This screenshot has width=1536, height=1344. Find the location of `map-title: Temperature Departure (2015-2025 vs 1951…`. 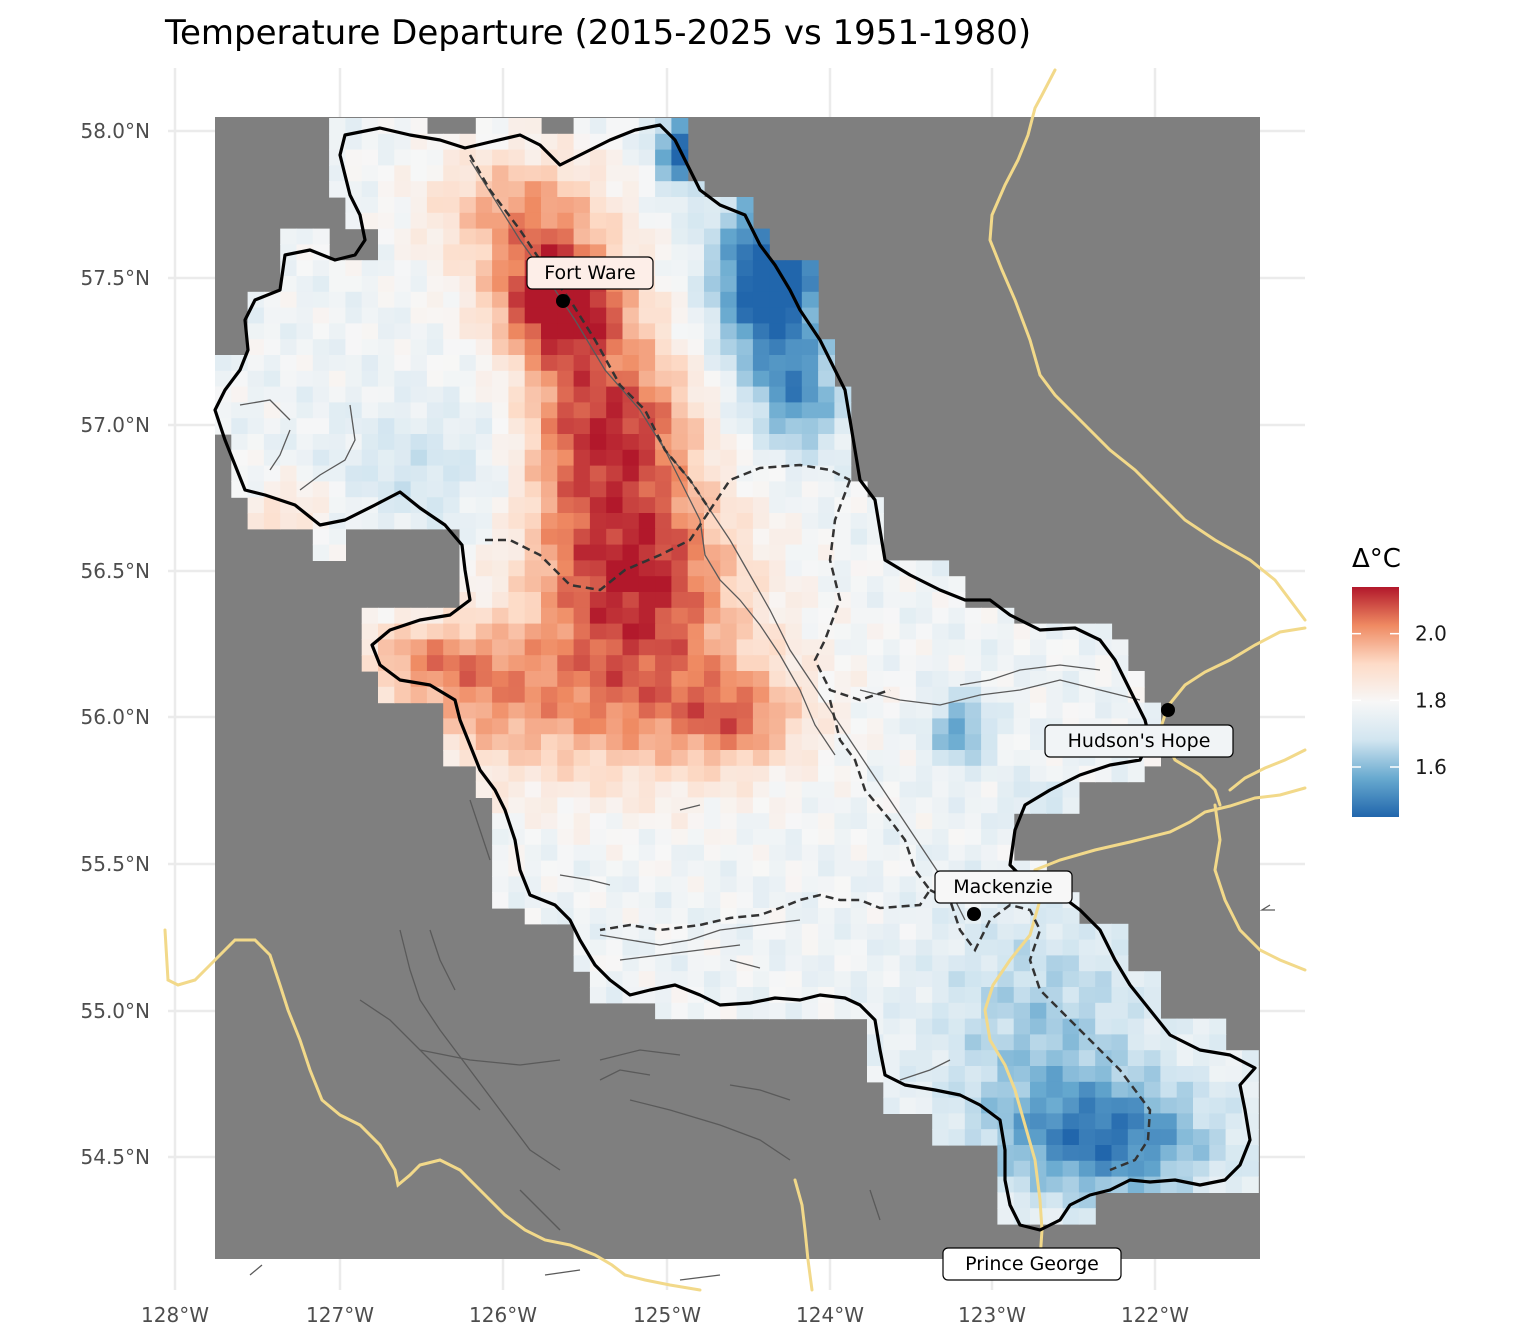

map-title: Temperature Departure (2015-2025 vs 1951… is located at coordinates (597, 33).